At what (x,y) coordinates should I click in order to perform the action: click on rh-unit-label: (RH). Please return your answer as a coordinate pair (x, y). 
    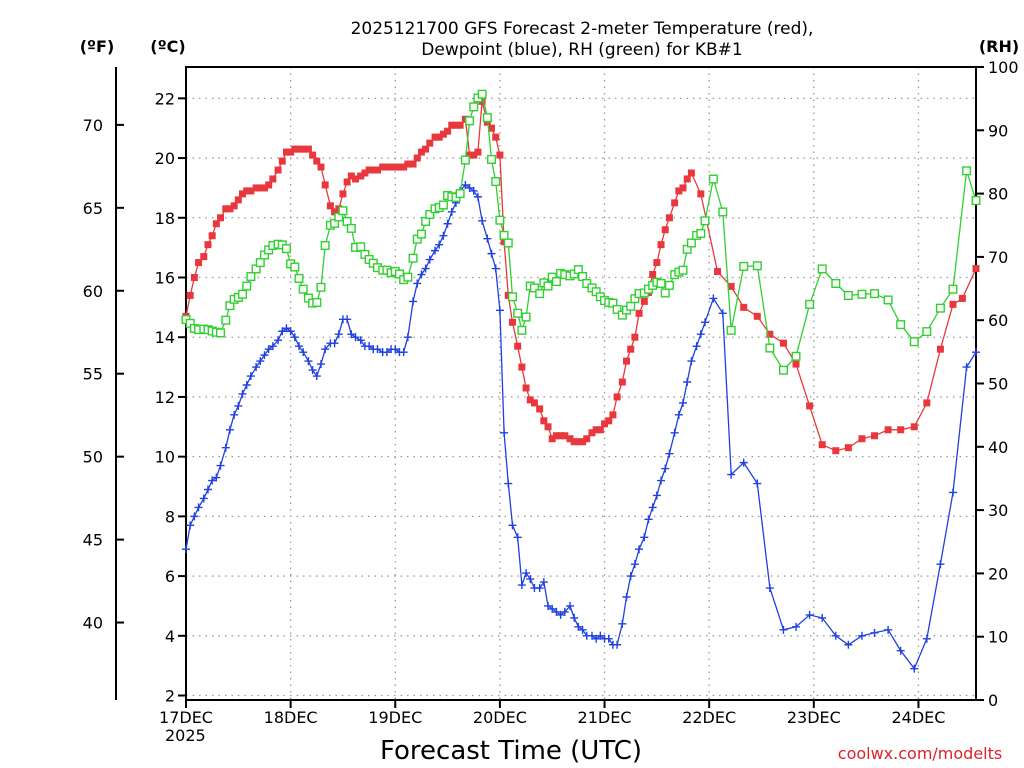
    Looking at the image, I should click on (999, 46).